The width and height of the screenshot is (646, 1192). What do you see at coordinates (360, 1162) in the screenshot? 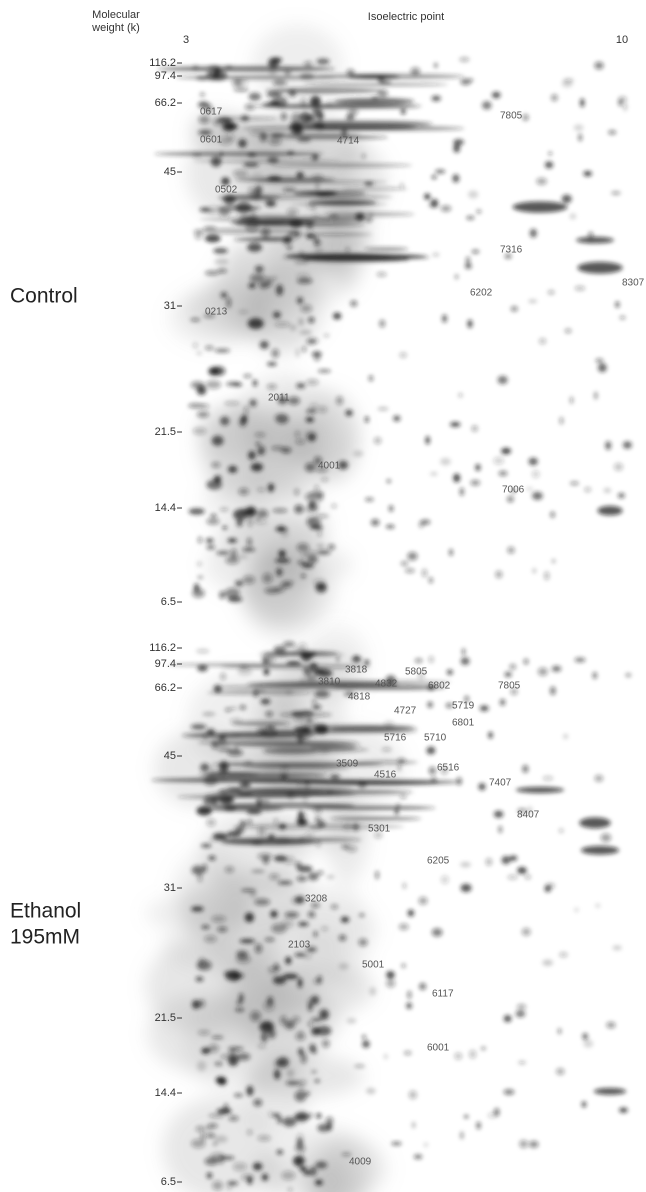
I see `spot-label: 4009` at bounding box center [360, 1162].